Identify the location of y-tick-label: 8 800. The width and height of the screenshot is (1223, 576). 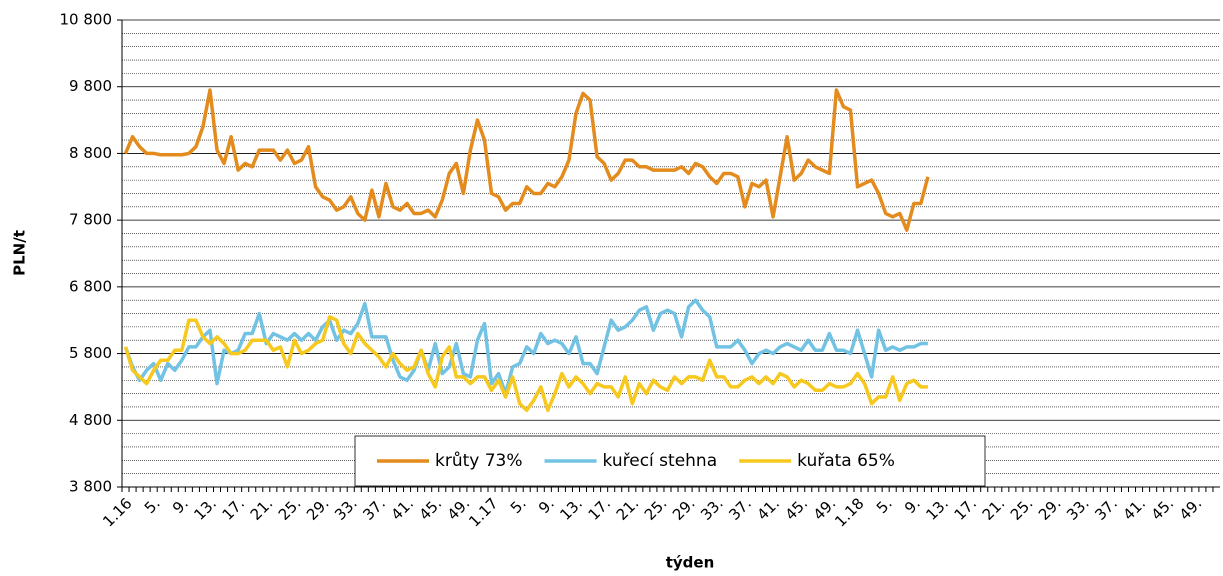
(90, 153).